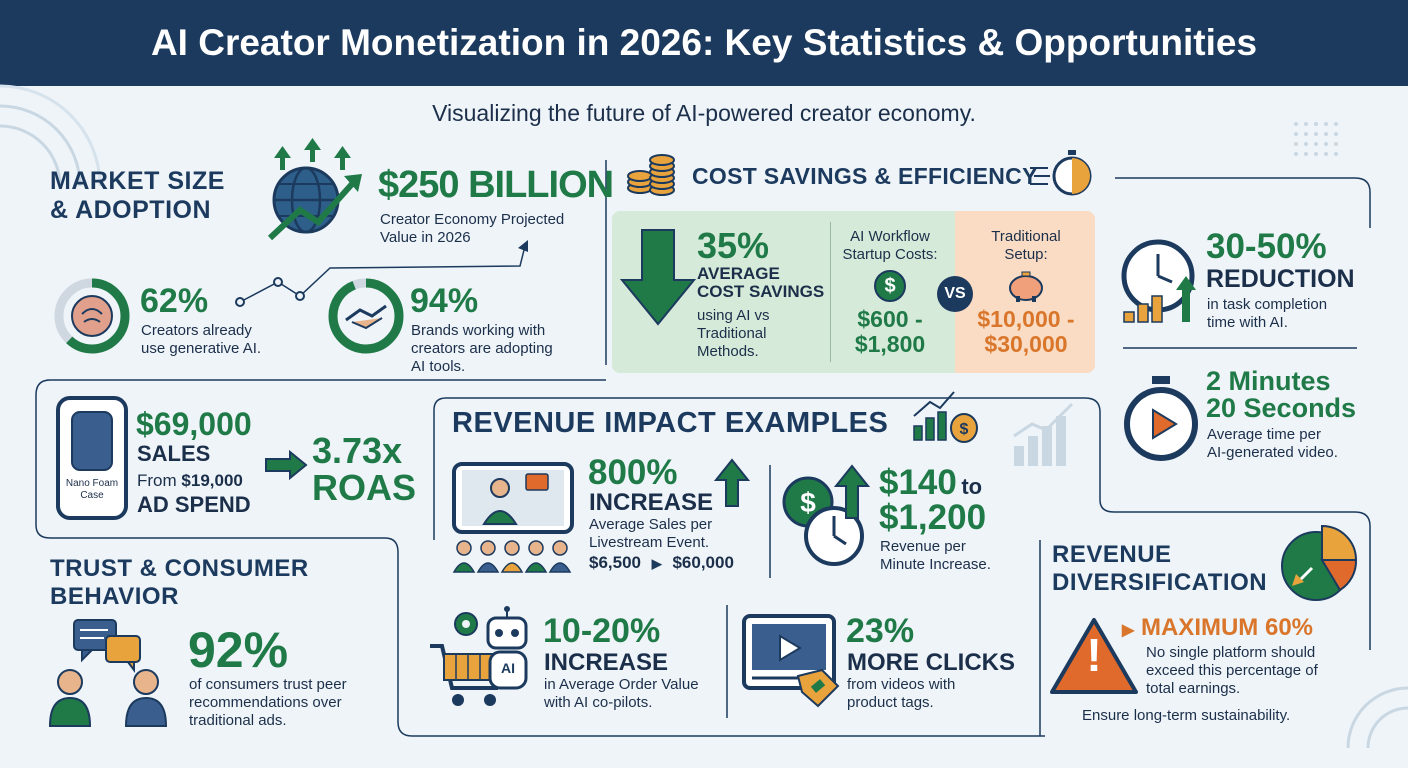 Image resolution: width=1408 pixels, height=768 pixels. I want to click on livestream-label: INCREASE, so click(651, 502).